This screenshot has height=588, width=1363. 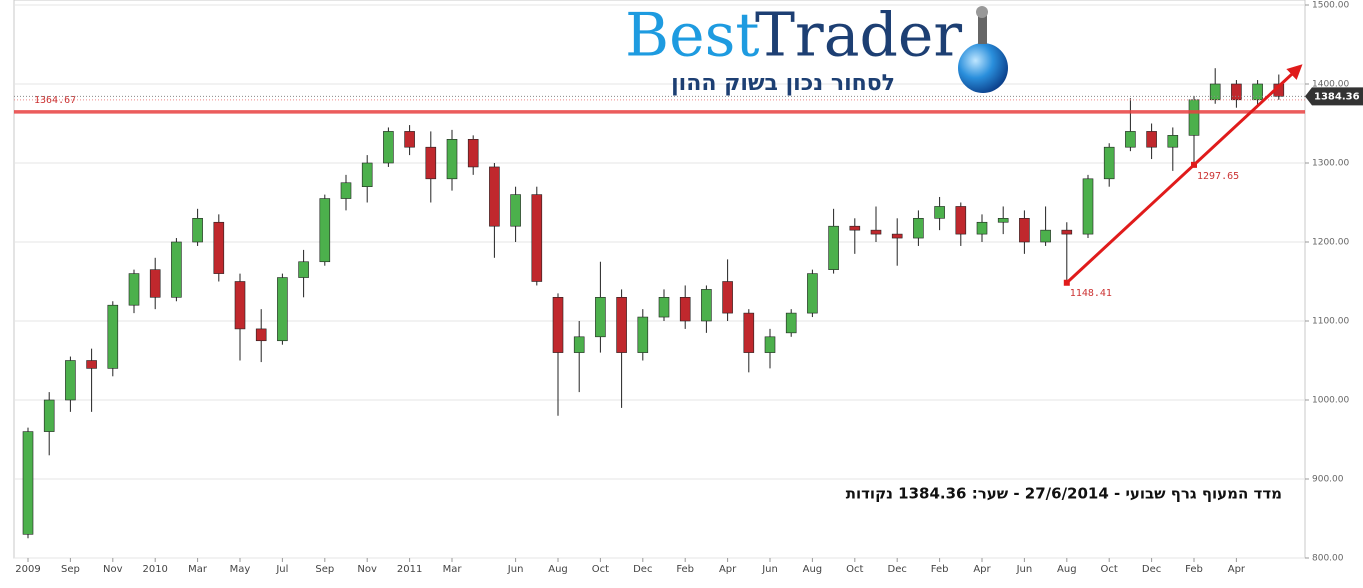 What do you see at coordinates (1184, 174) in the screenshot?
I see `trendline` at bounding box center [1184, 174].